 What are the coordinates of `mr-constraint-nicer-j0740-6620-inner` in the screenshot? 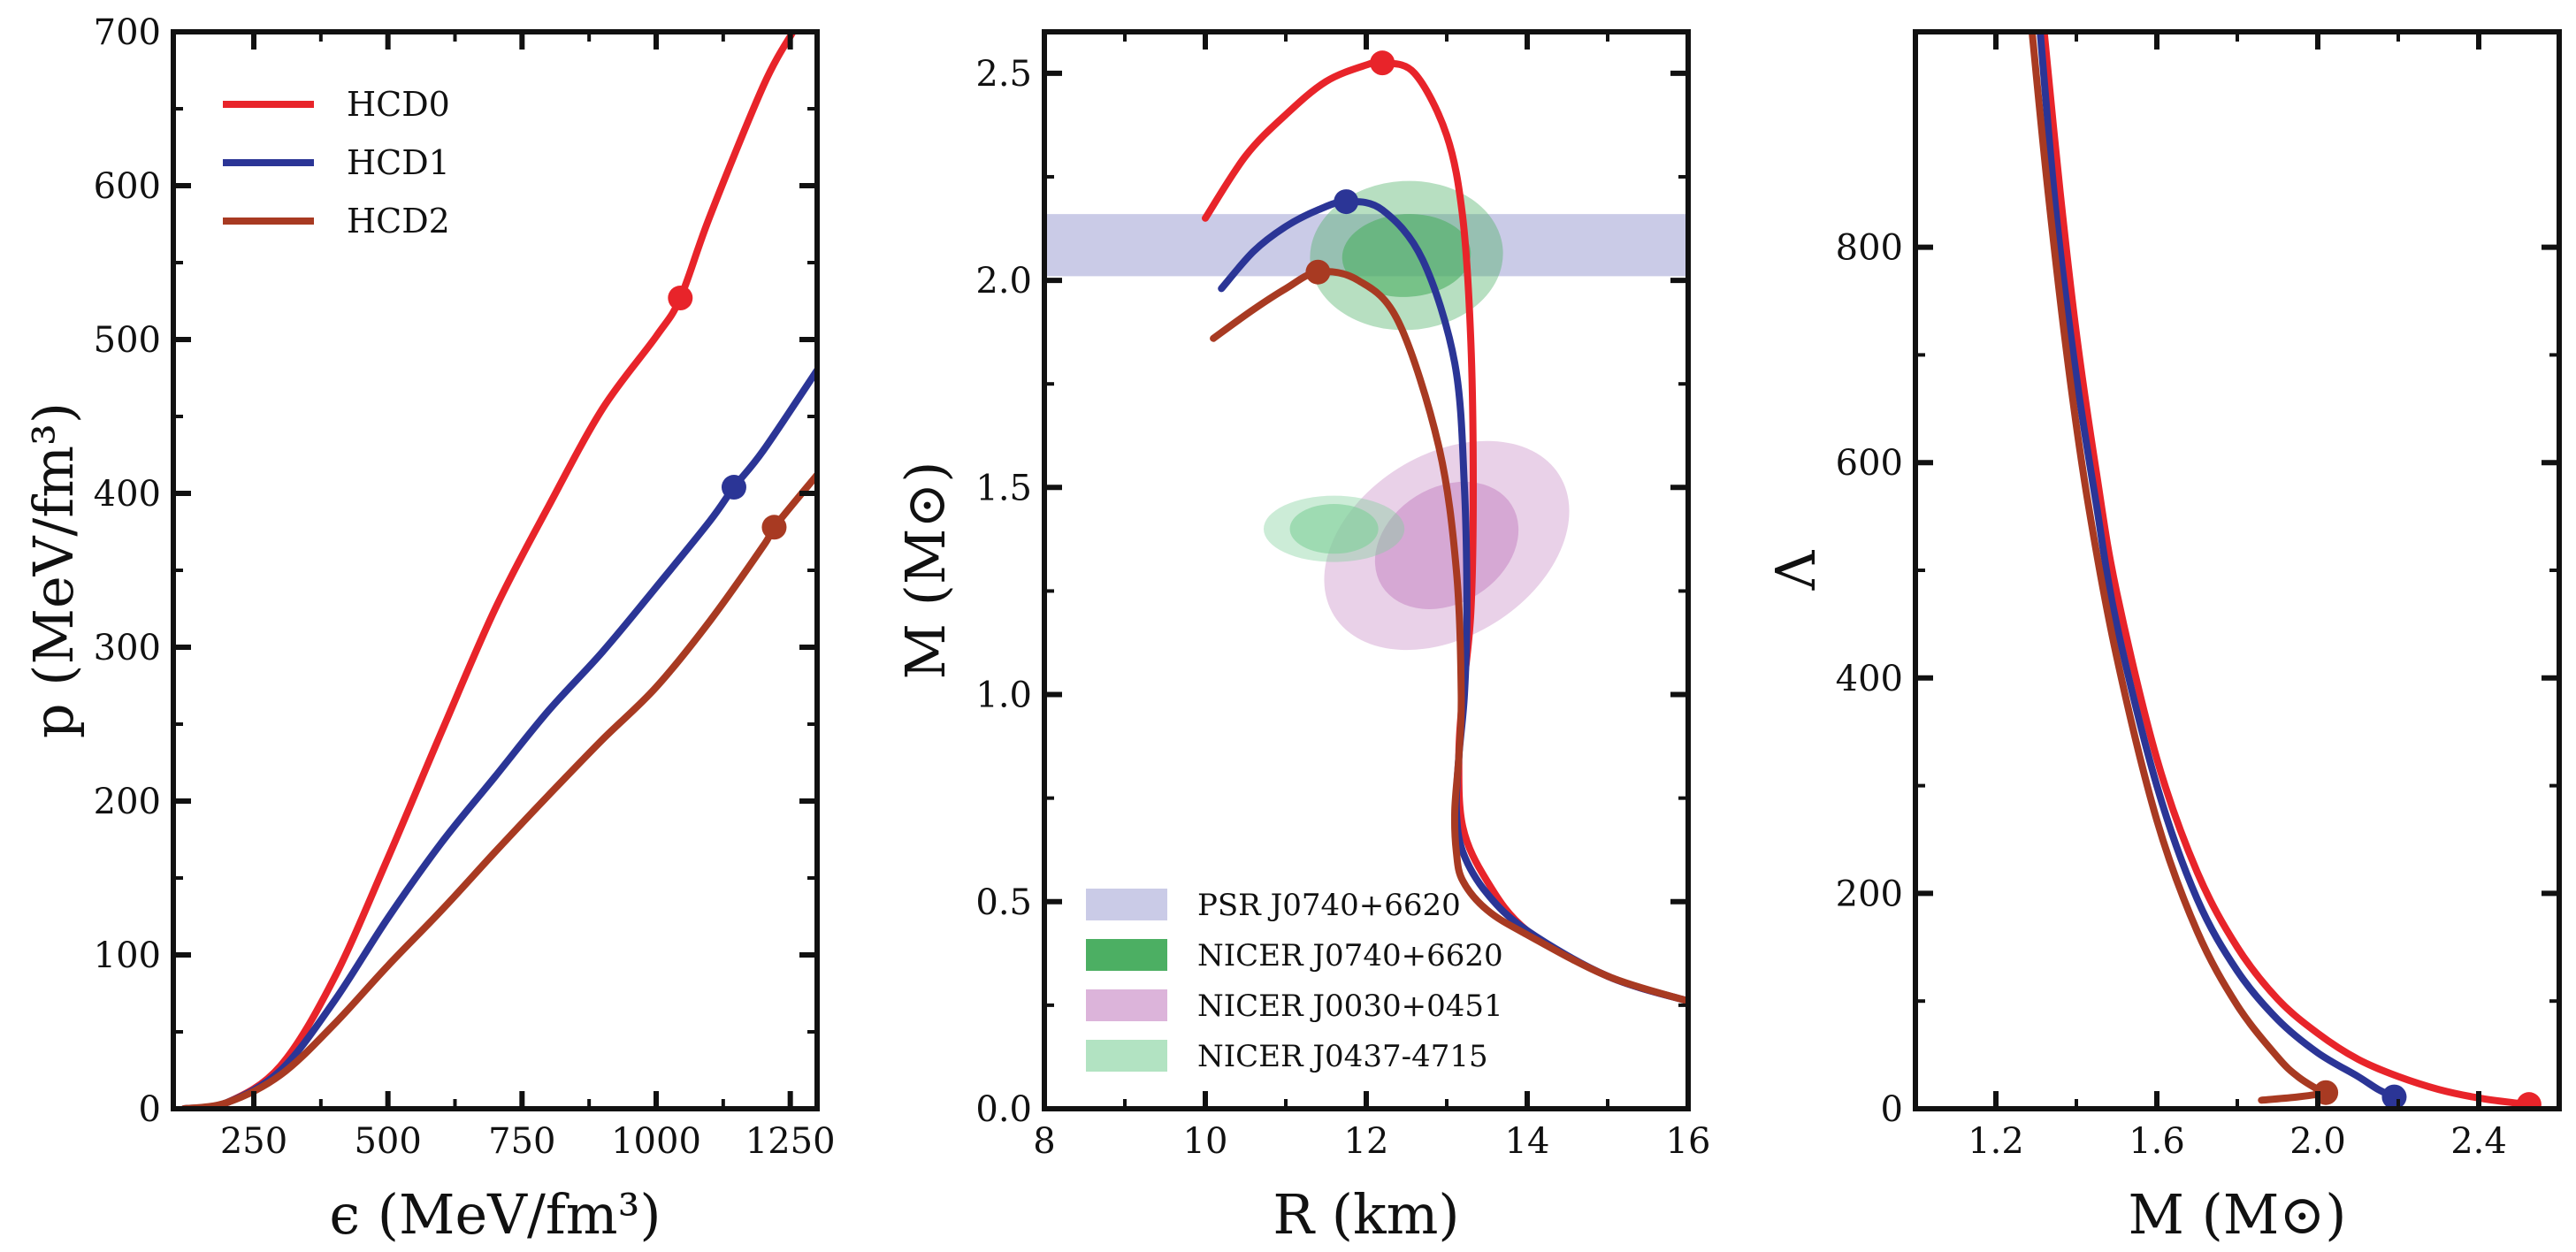 It's located at (1406, 256).